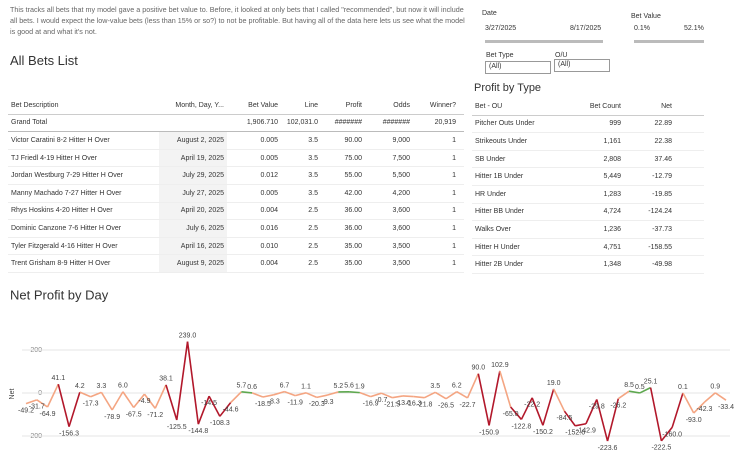 Image resolution: width=736 pixels, height=454 pixels. What do you see at coordinates (689, 141) in the screenshot?
I see `table-cell: 0.019` at bounding box center [689, 141].